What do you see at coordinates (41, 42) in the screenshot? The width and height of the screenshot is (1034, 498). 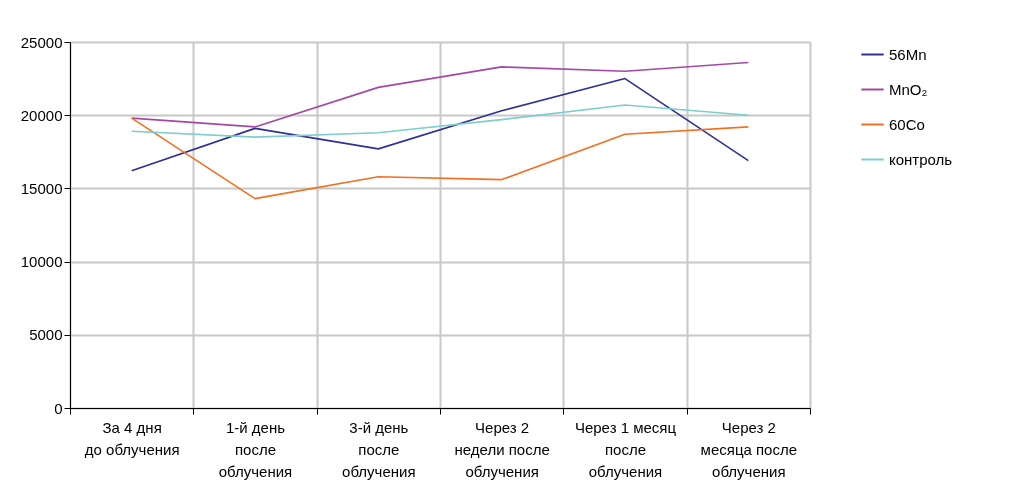 I see `y-tick-label: 25000` at bounding box center [41, 42].